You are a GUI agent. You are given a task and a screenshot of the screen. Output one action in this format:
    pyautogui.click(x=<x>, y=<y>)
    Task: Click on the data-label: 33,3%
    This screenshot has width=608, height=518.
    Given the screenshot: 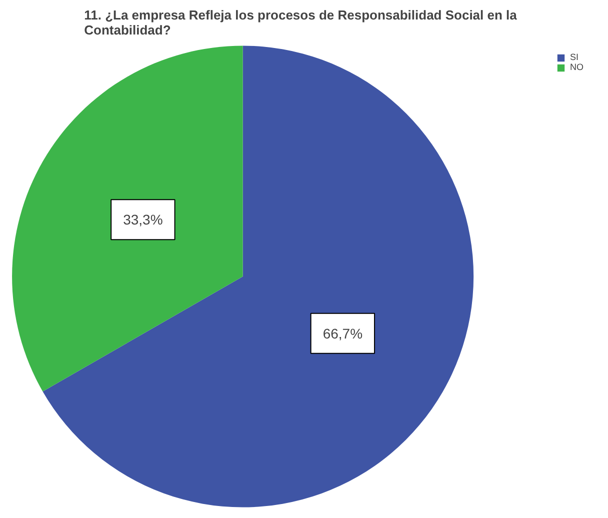 What is the action you would take?
    pyautogui.click(x=143, y=220)
    